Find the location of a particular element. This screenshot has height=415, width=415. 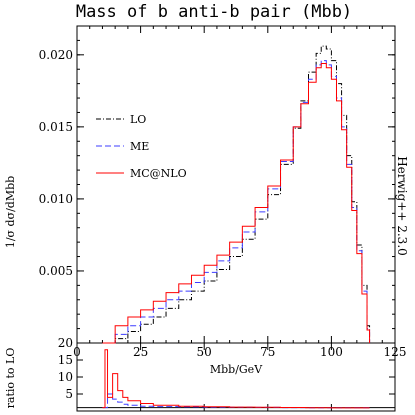

ratio-series-group is located at coordinates (236, 379).